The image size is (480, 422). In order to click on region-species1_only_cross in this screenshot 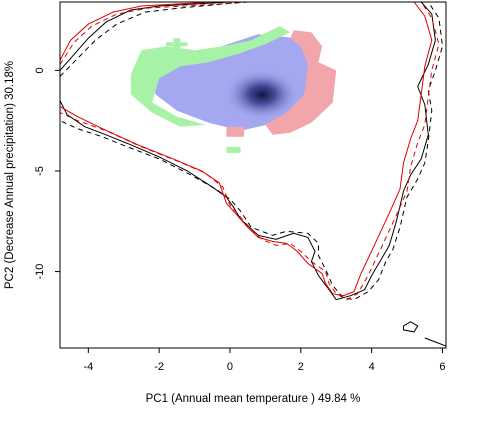, I will do `click(177, 44)`.